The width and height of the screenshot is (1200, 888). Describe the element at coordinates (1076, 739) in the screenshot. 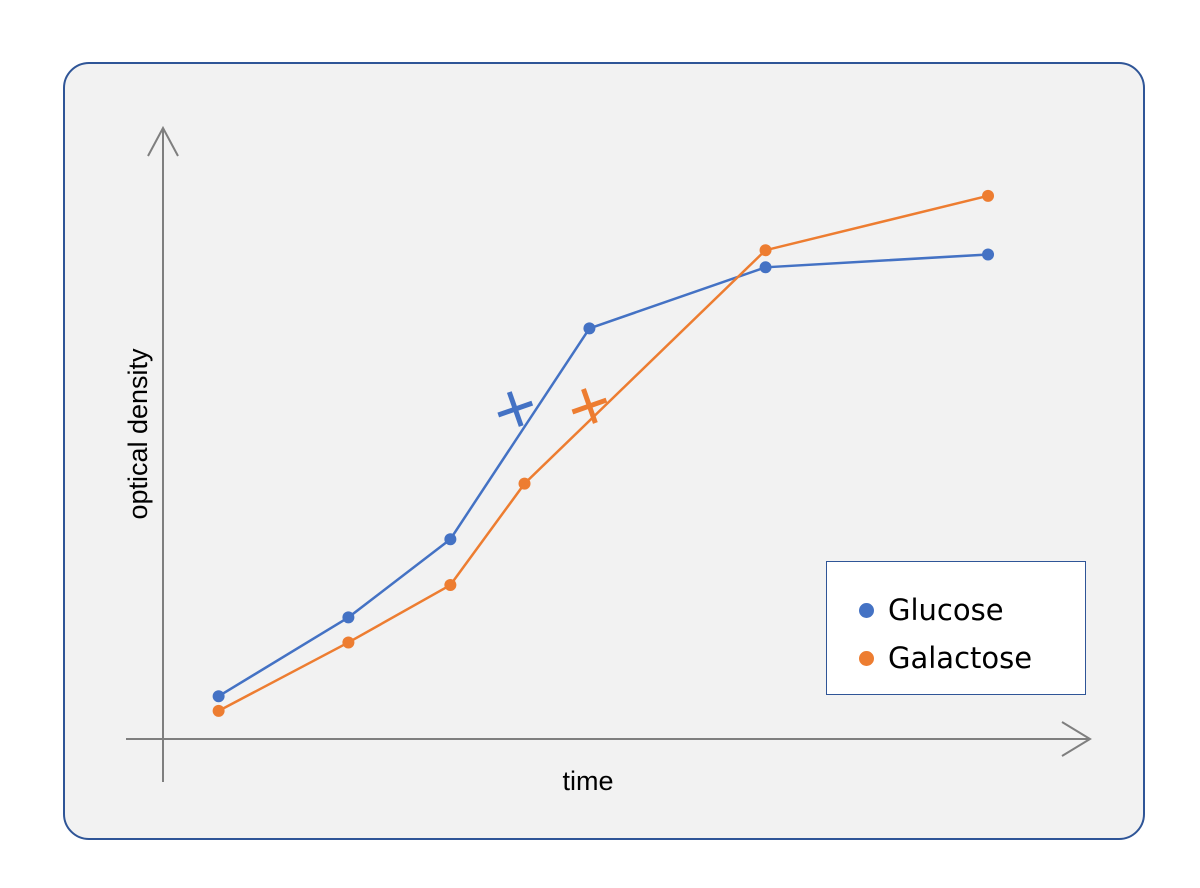

I see `x-axis-arrowhead` at that location.